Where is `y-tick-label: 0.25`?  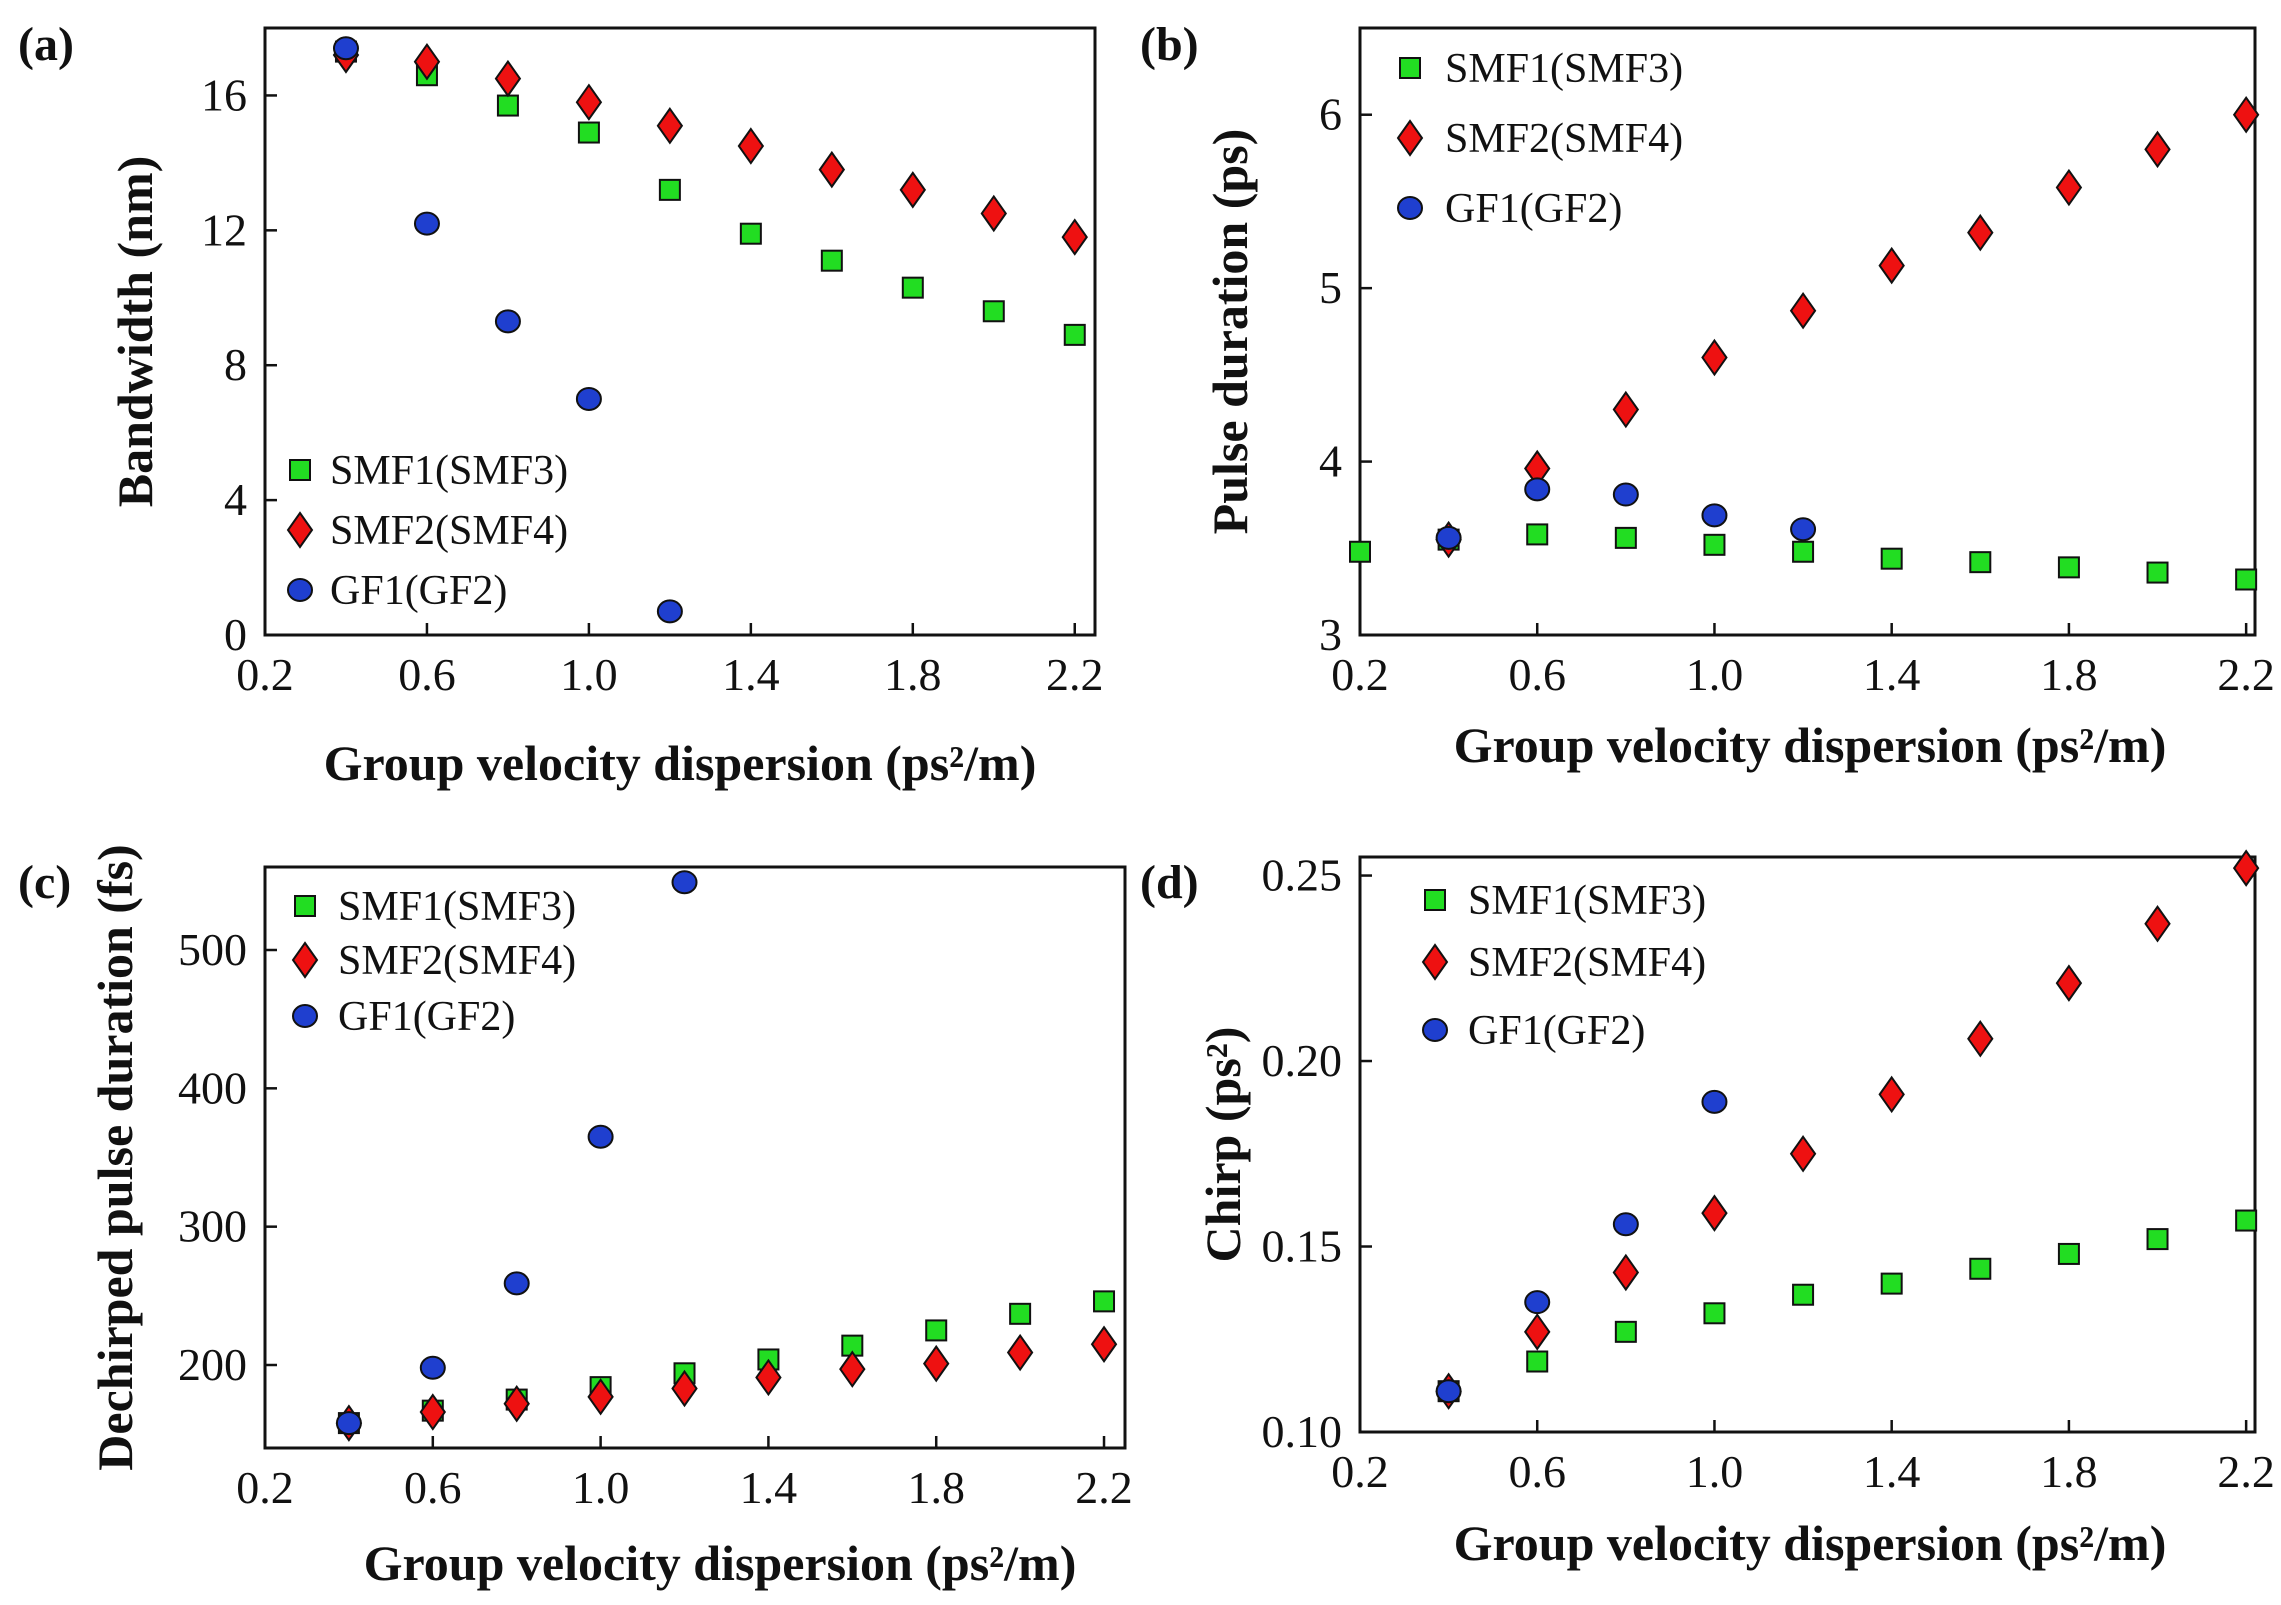
y-tick-label: 0.25 is located at coordinates (1302, 875).